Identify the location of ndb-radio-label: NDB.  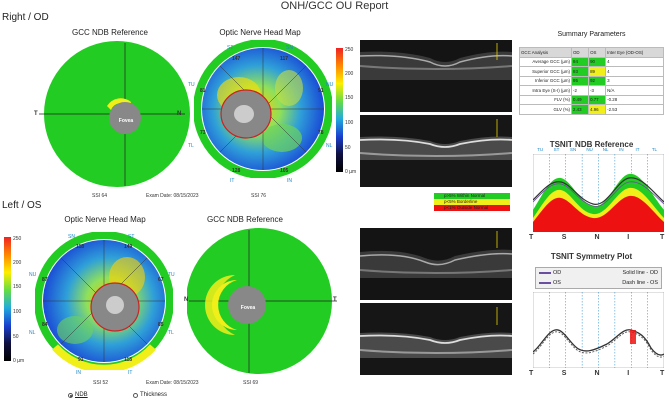
(81, 395).